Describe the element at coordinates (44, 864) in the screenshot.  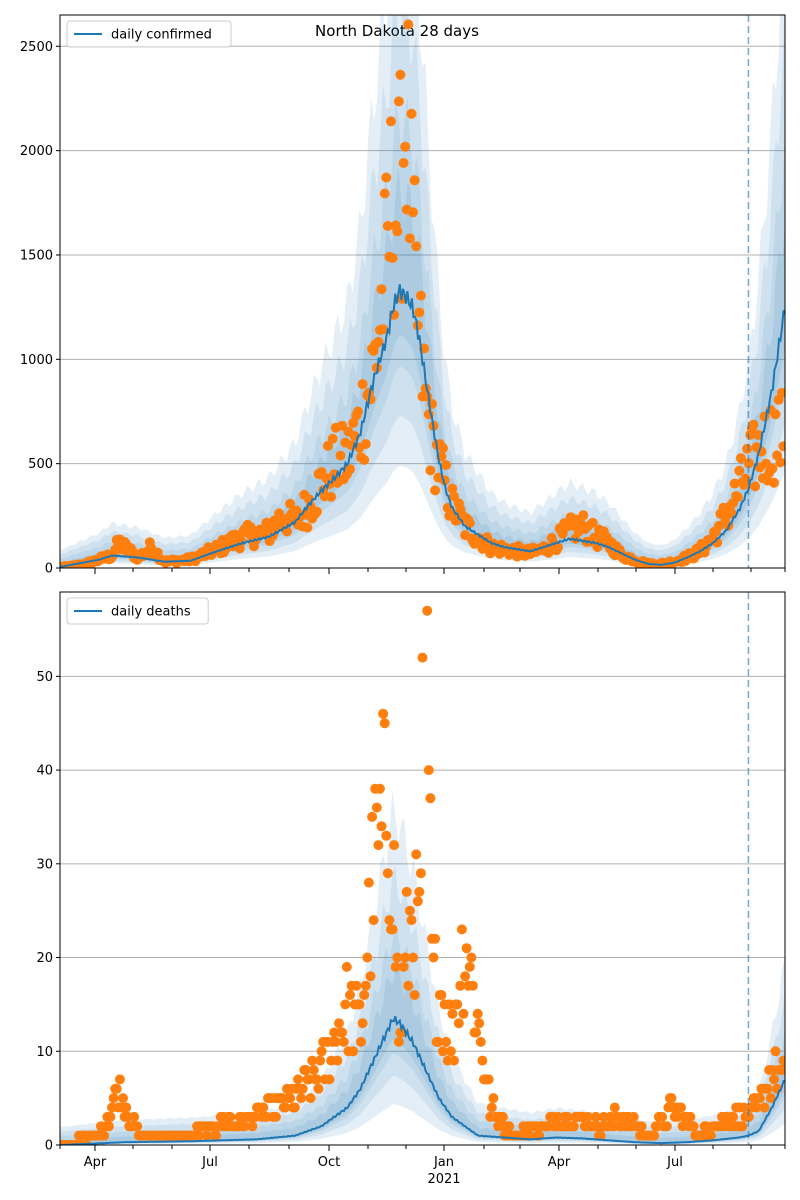
I see `y-tick-label: 30` at that location.